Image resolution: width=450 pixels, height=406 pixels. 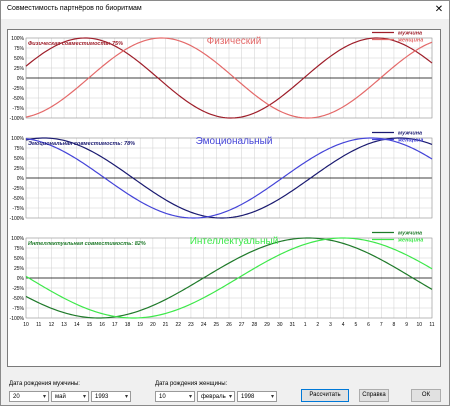 What do you see at coordinates (280, 325) in the screenshot?
I see `x-tick-label: 30` at bounding box center [280, 325].